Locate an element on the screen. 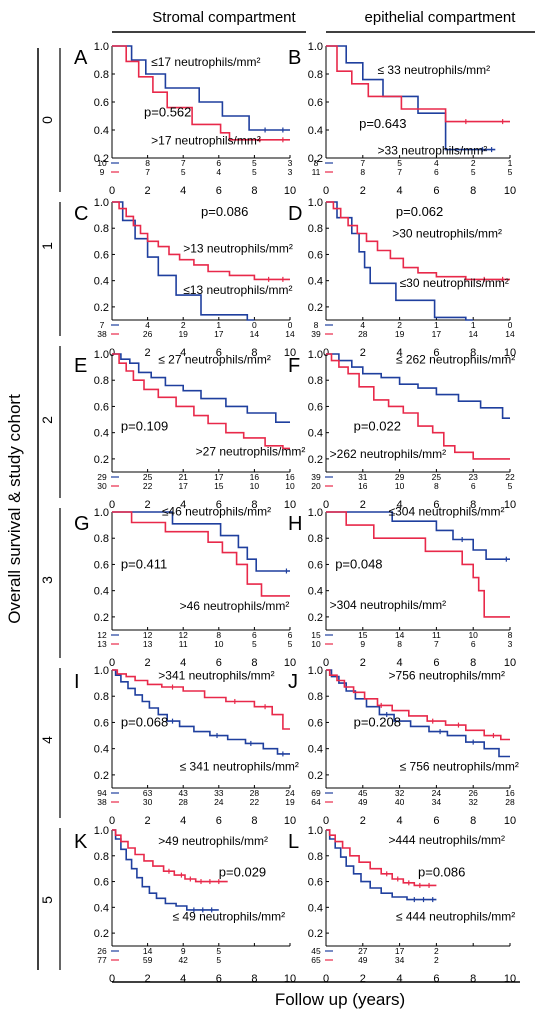 The image size is (550, 1018). group-label: >756 neutrophils/mm² is located at coordinates (447, 675).